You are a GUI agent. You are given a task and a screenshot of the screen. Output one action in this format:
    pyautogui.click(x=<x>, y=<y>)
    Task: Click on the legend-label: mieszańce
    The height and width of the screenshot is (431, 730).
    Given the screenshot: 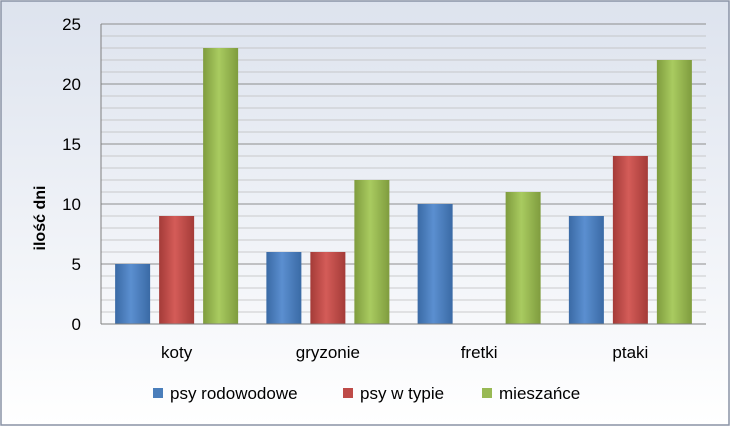 What is the action you would take?
    pyautogui.click(x=539, y=393)
    